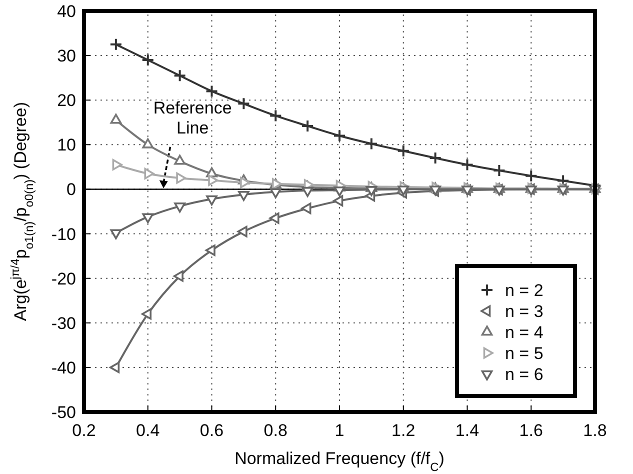  What do you see at coordinates (524, 353) in the screenshot?
I see `legend-label: n = 5` at bounding box center [524, 353].